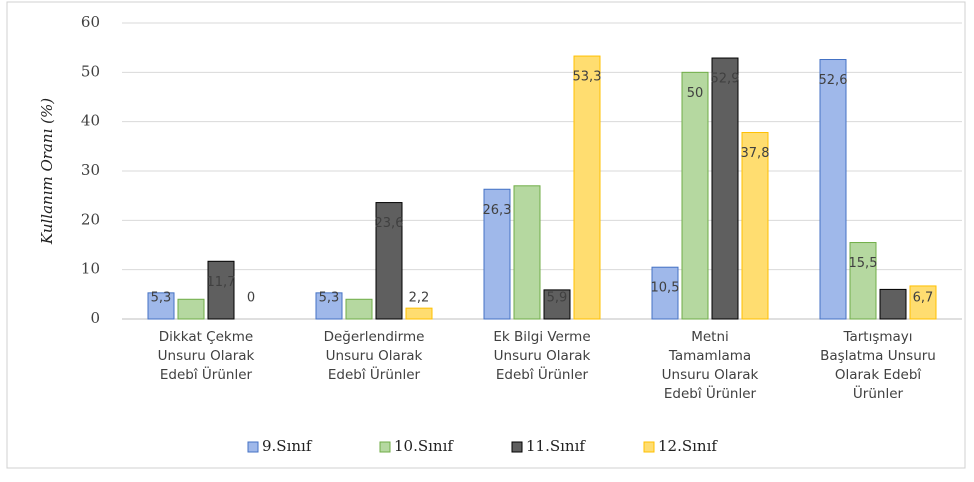  Describe the element at coordinates (725, 79) in the screenshot. I see `value-label: 52,9` at that location.